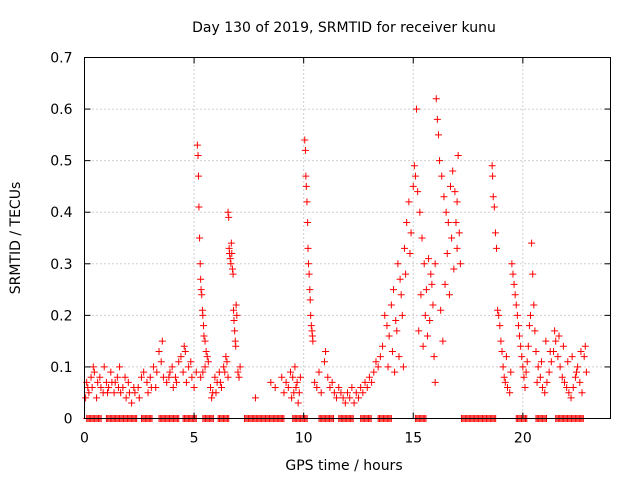  I want to click on y-tick-label: 0.6, so click(61, 110).